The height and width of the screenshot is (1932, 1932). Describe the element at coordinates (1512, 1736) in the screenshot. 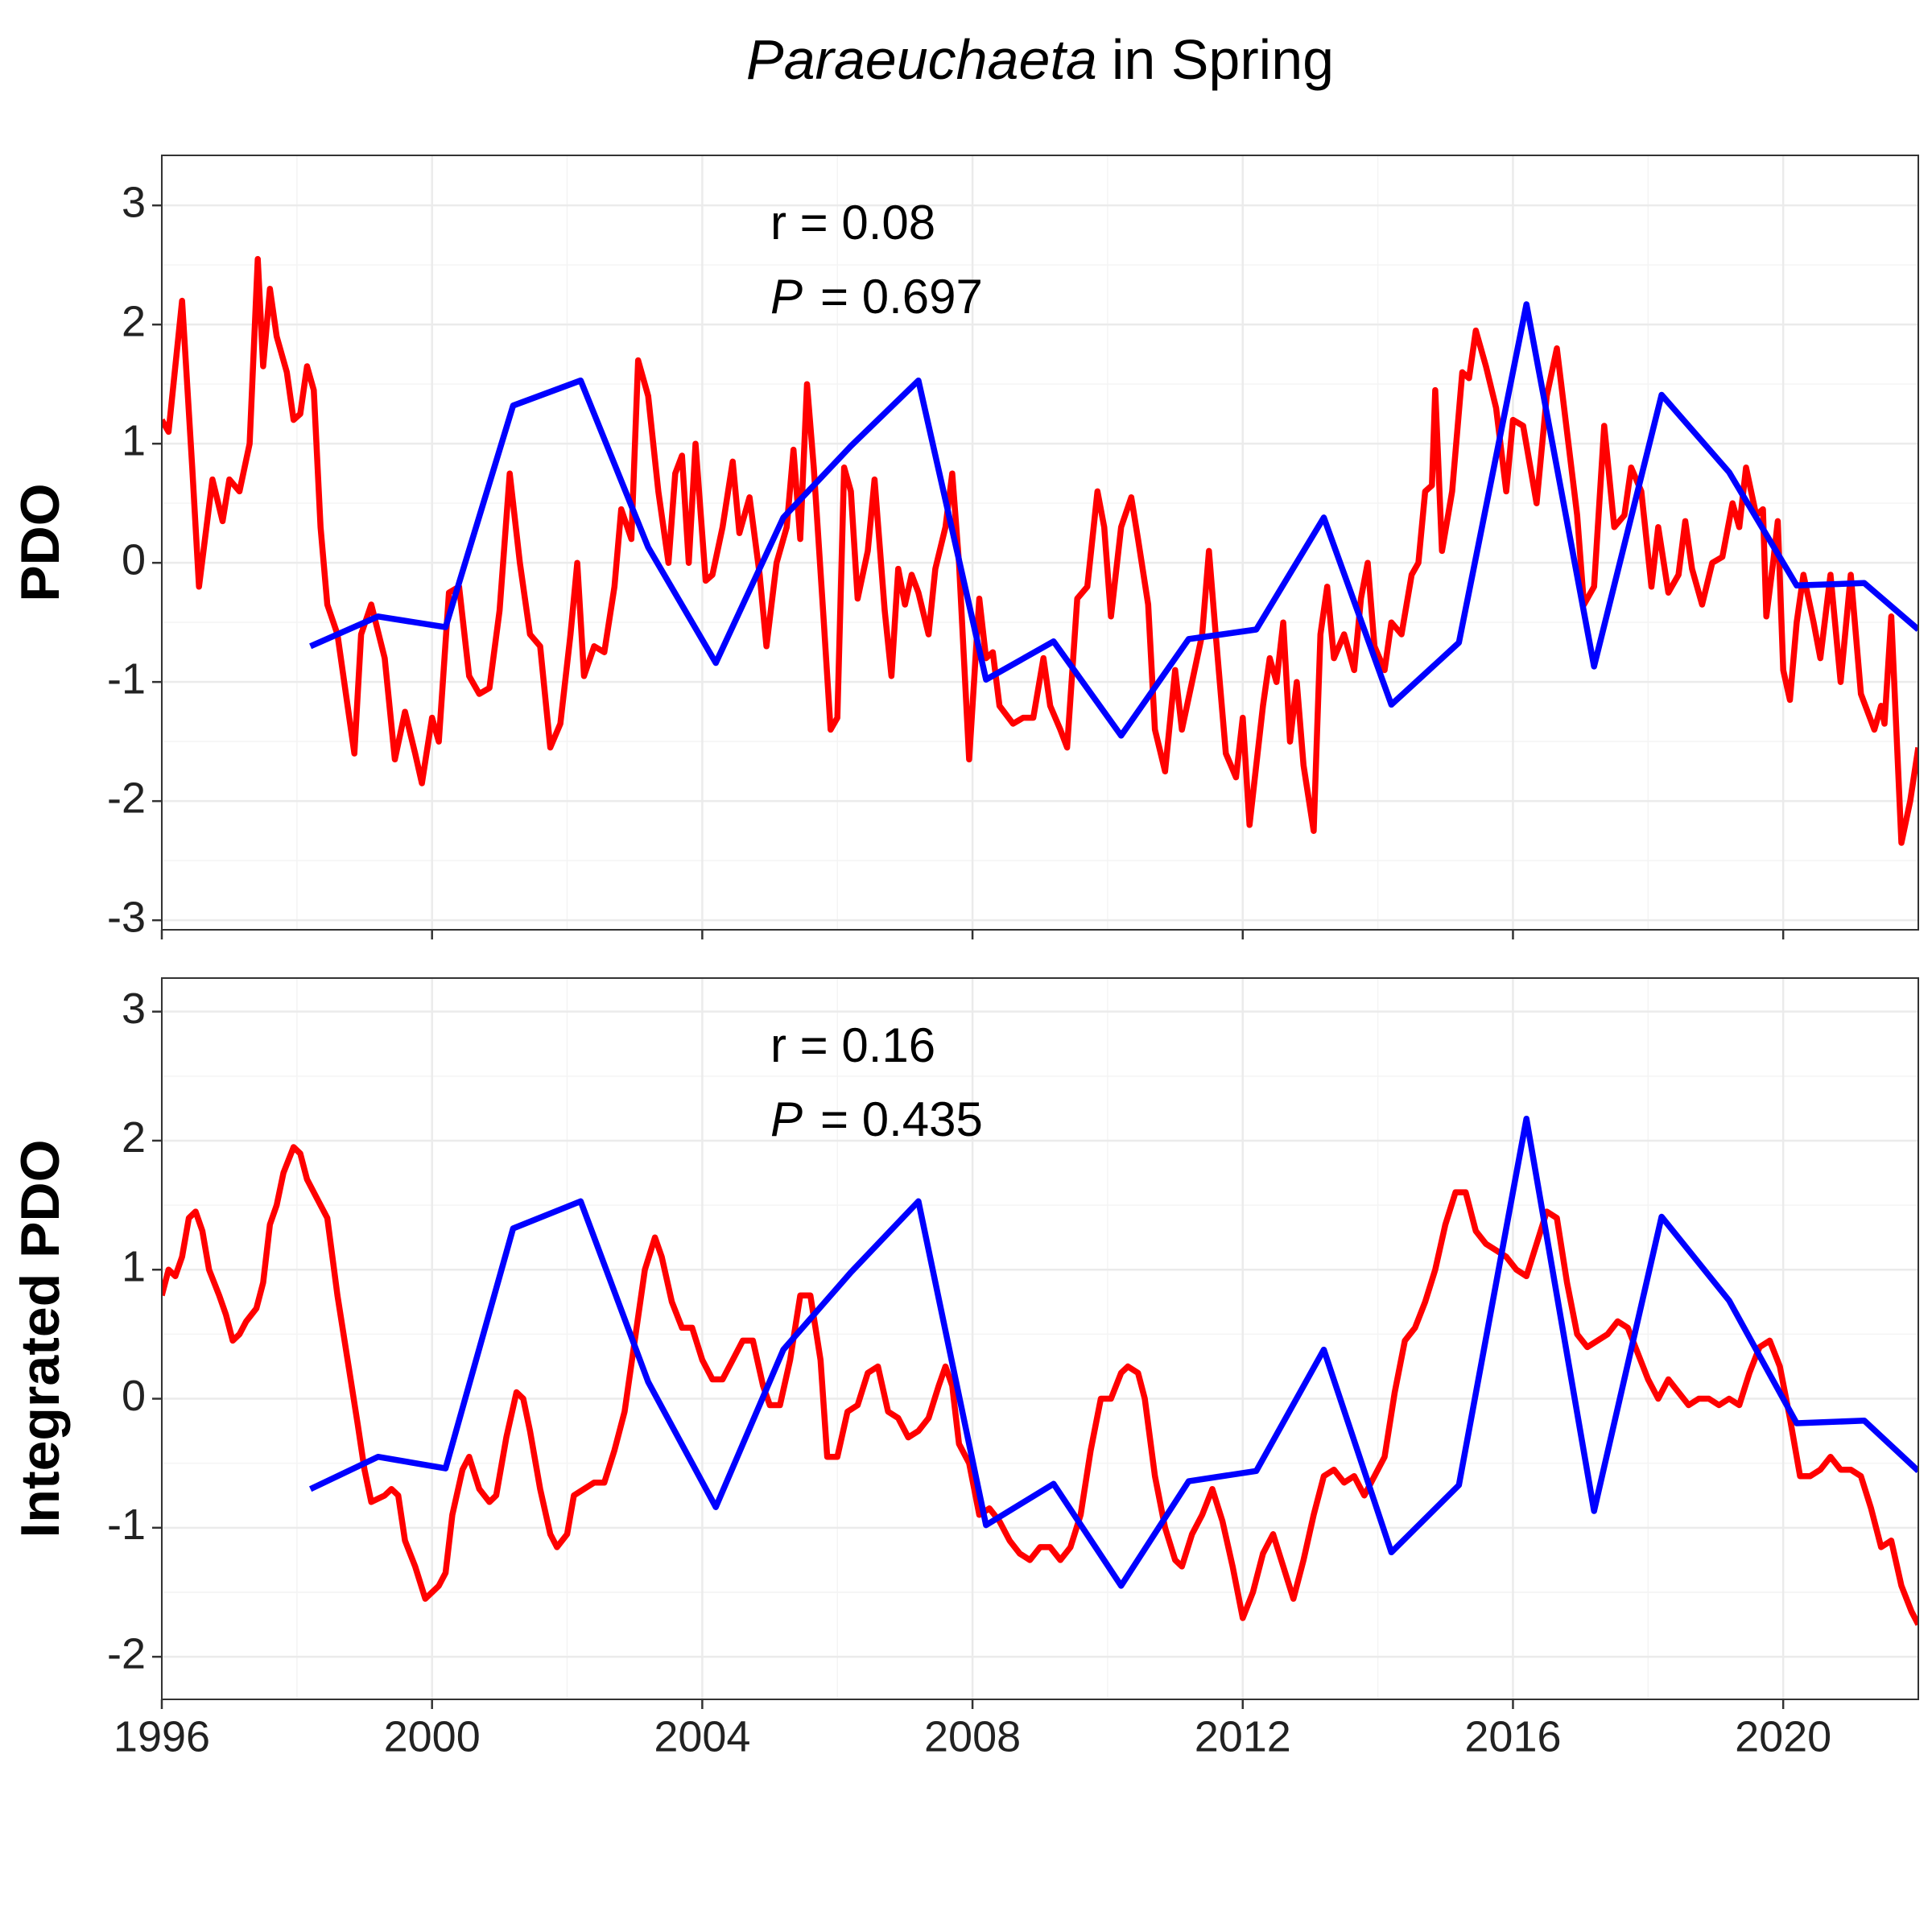

I see `x-tick-label: 2016` at that location.